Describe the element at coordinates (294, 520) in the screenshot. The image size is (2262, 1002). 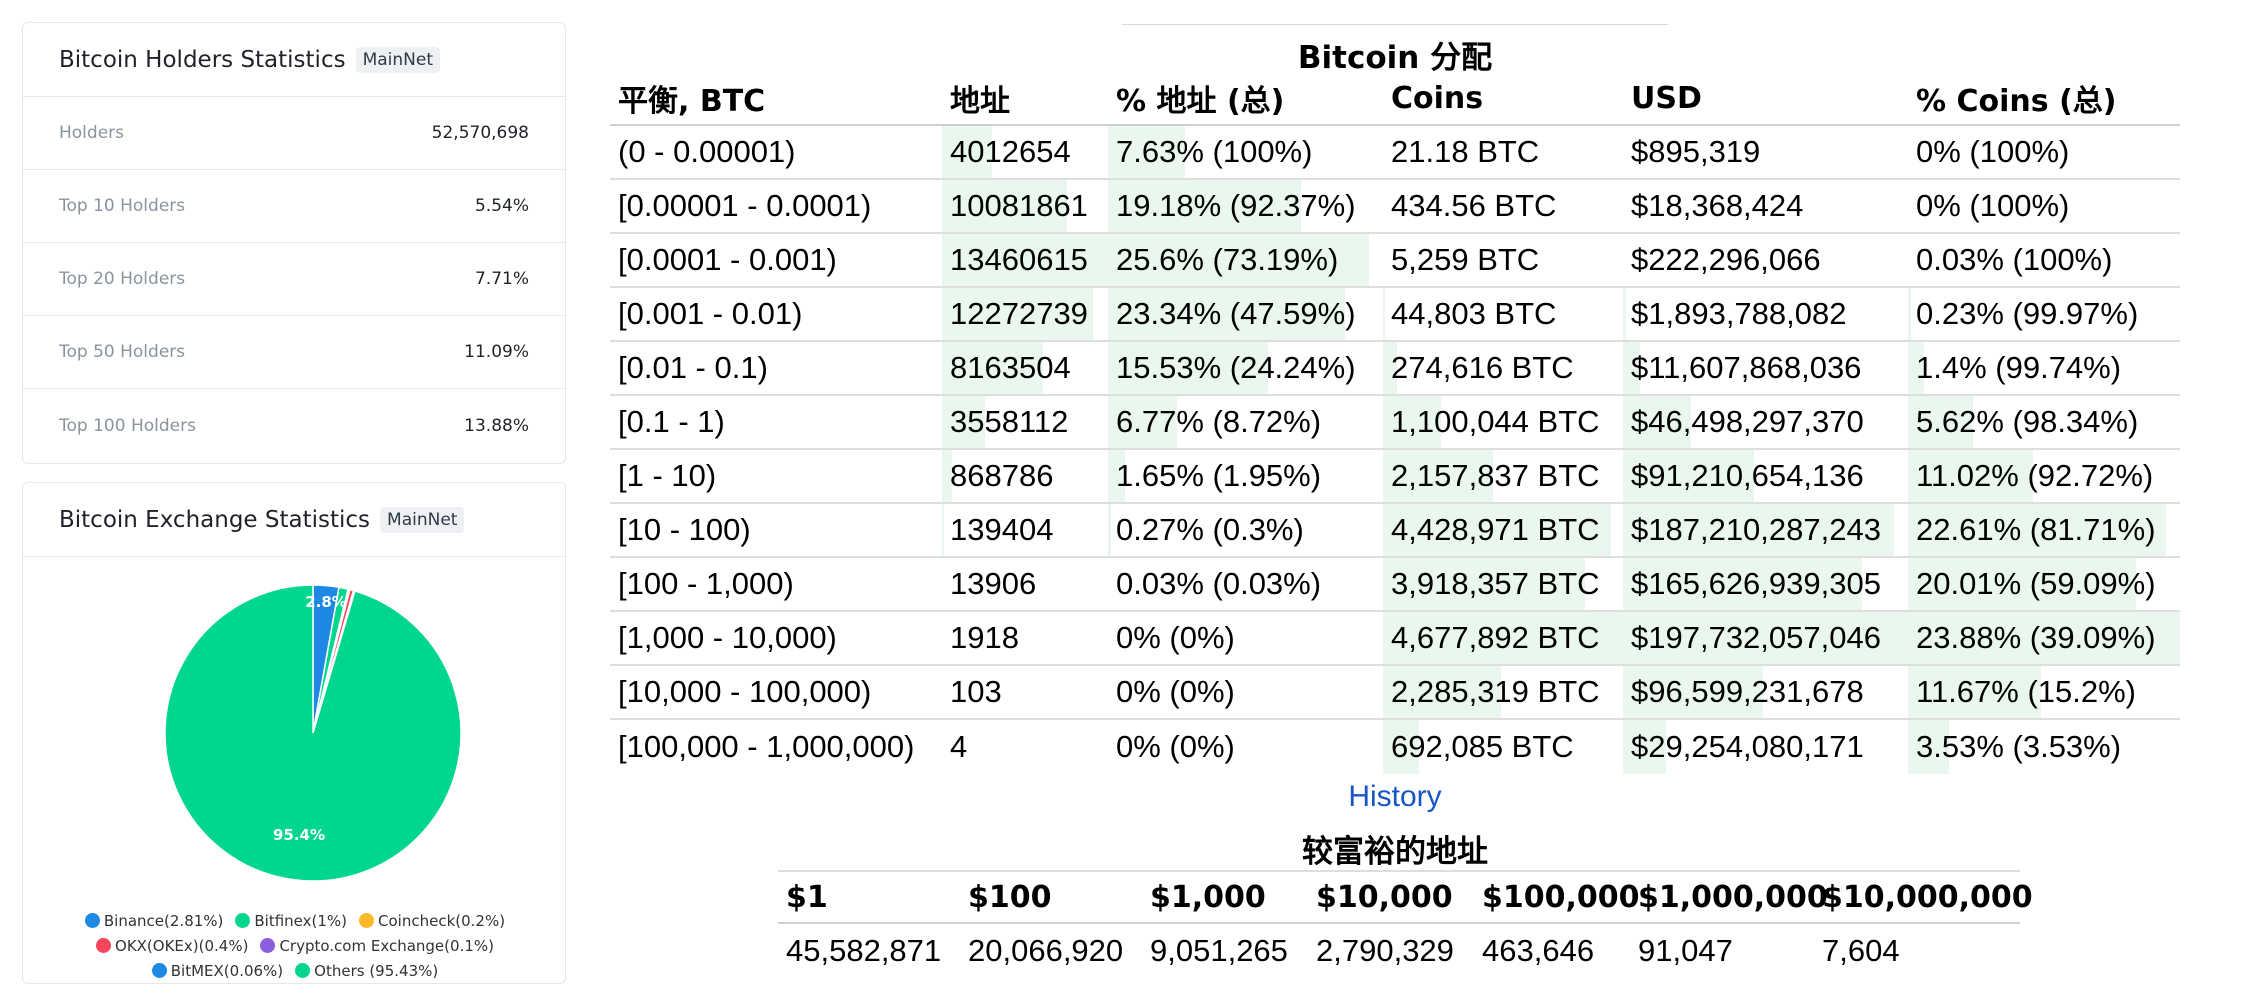
I see `exchange-card-header: Bitcoin Exchange Statistics MainNet` at that location.